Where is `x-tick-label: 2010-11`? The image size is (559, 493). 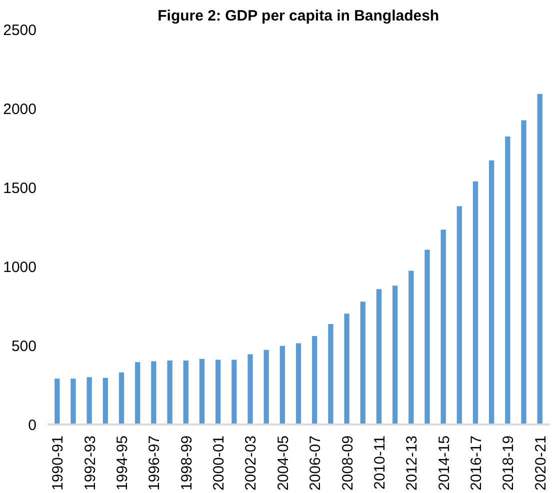 x-tick-label: 2010-11 is located at coordinates (379, 463).